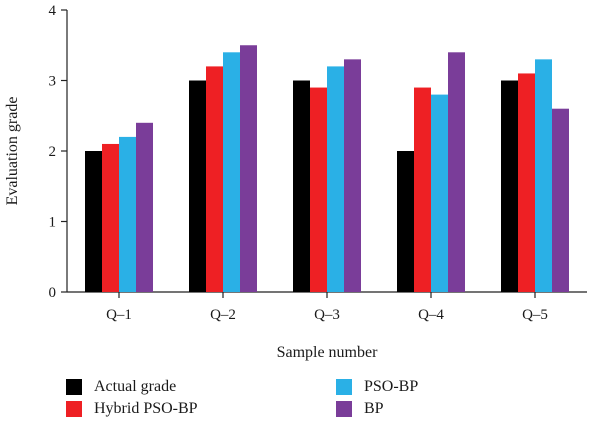 The width and height of the screenshot is (600, 424). I want to click on x-tick-label: Q–2, so click(223, 315).